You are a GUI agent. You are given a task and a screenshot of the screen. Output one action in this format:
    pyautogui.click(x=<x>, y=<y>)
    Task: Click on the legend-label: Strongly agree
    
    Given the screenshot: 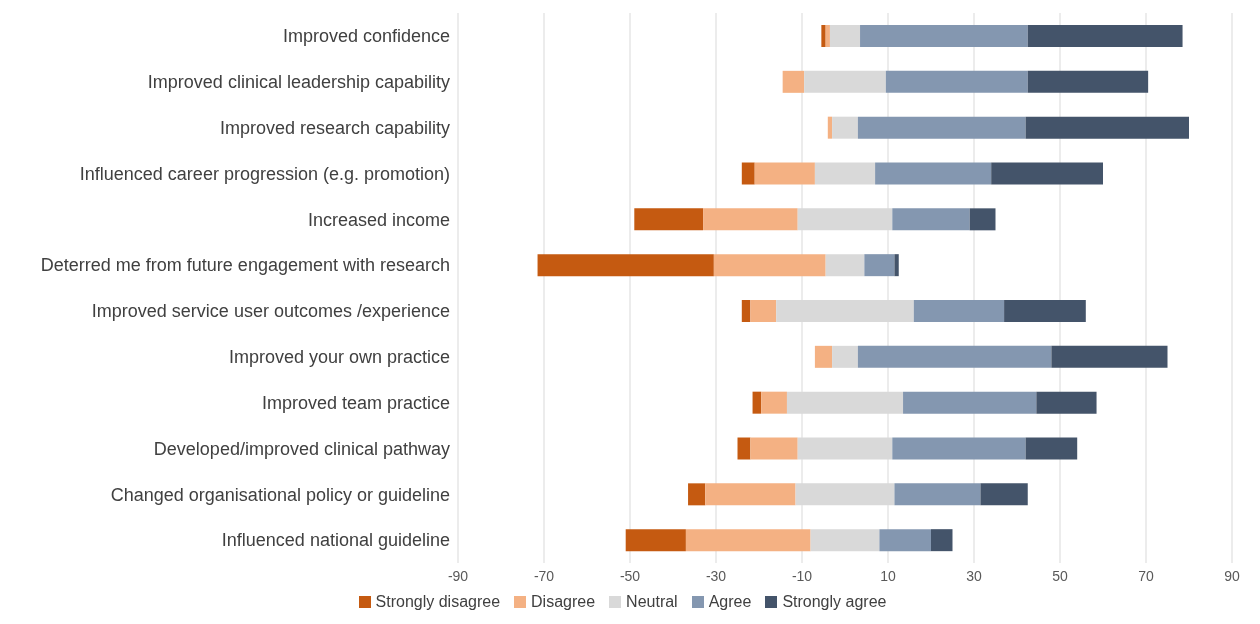 What is the action you would take?
    pyautogui.click(x=834, y=602)
    